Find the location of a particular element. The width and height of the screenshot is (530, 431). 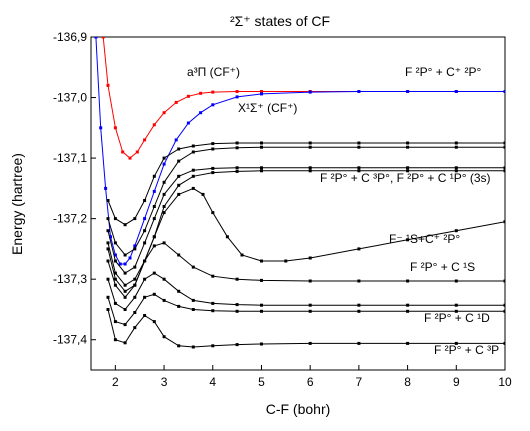

x-tick-label: 10 is located at coordinates (505, 382).